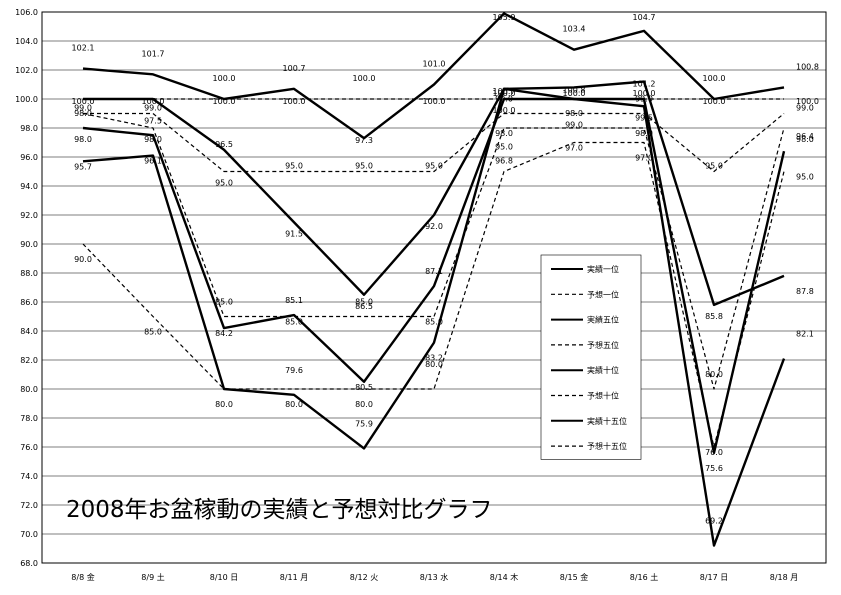 This screenshot has width=841, height=595. I want to click on data-label: 91.5, so click(294, 233).